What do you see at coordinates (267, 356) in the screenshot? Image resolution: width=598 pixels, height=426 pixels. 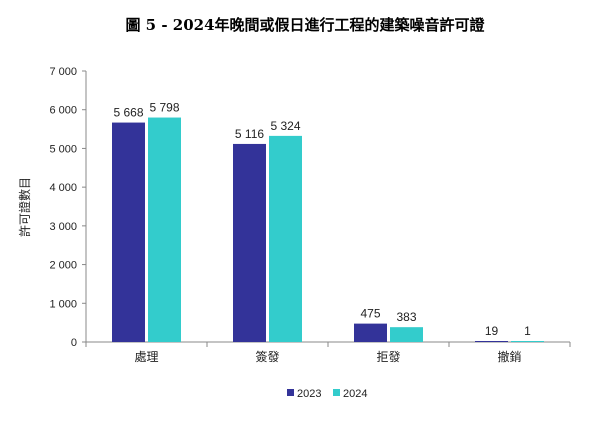 I see `x-tick-label: 簽發` at bounding box center [267, 356].